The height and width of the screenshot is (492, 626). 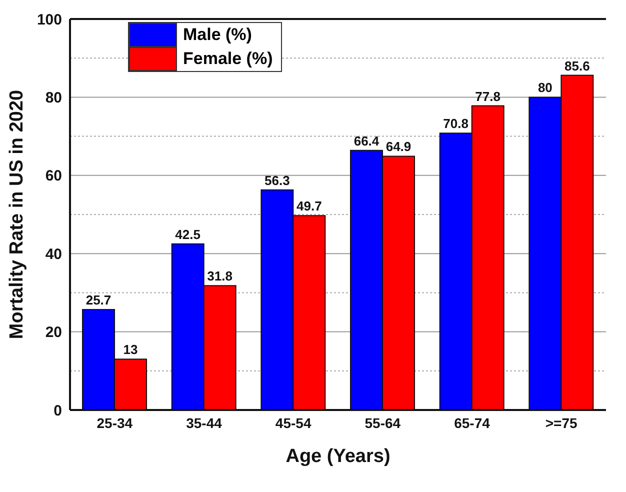 What do you see at coordinates (487, 96) in the screenshot?
I see `data-label: 77.8` at bounding box center [487, 96].